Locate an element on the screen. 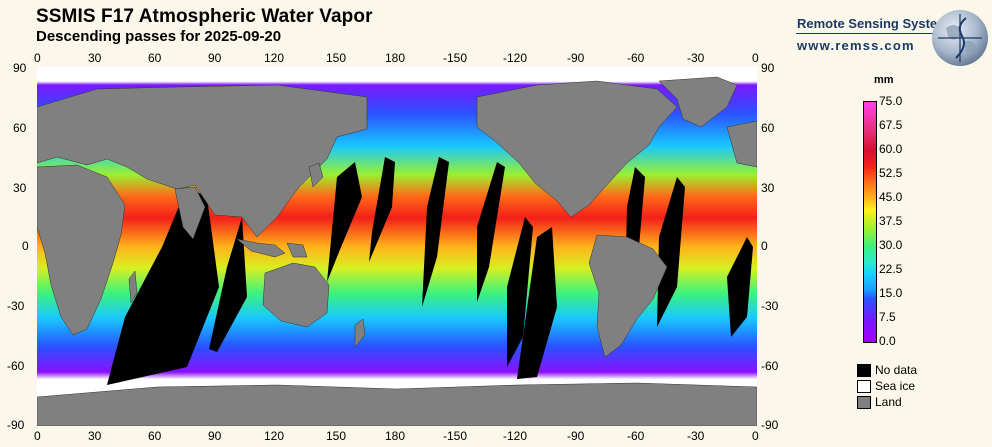 Image resolution: width=992 pixels, height=447 pixels. legend-swatch-no-data is located at coordinates (864, 370).